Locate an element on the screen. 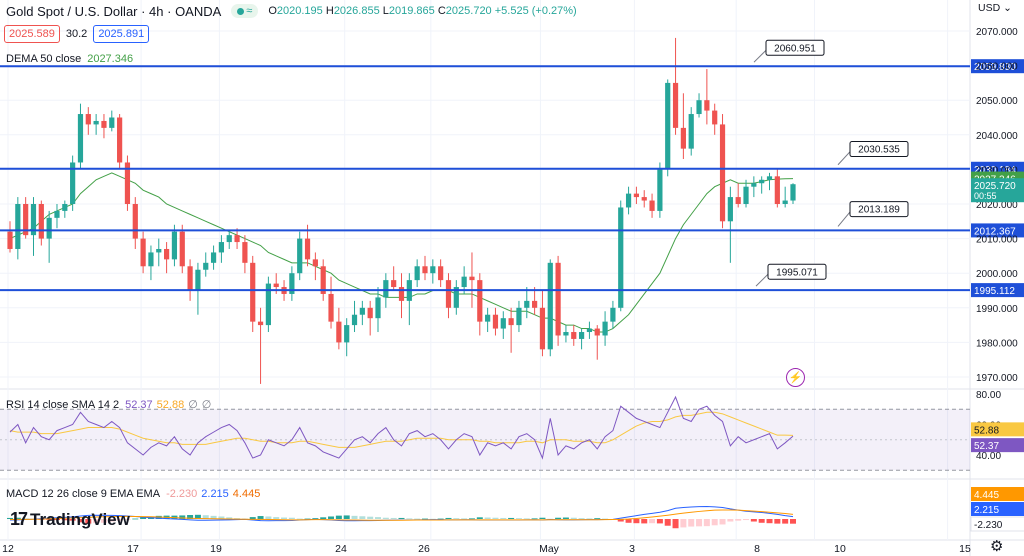 Image resolution: width=1024 pixels, height=556 pixels. rsi-line is located at coordinates (401, 427).